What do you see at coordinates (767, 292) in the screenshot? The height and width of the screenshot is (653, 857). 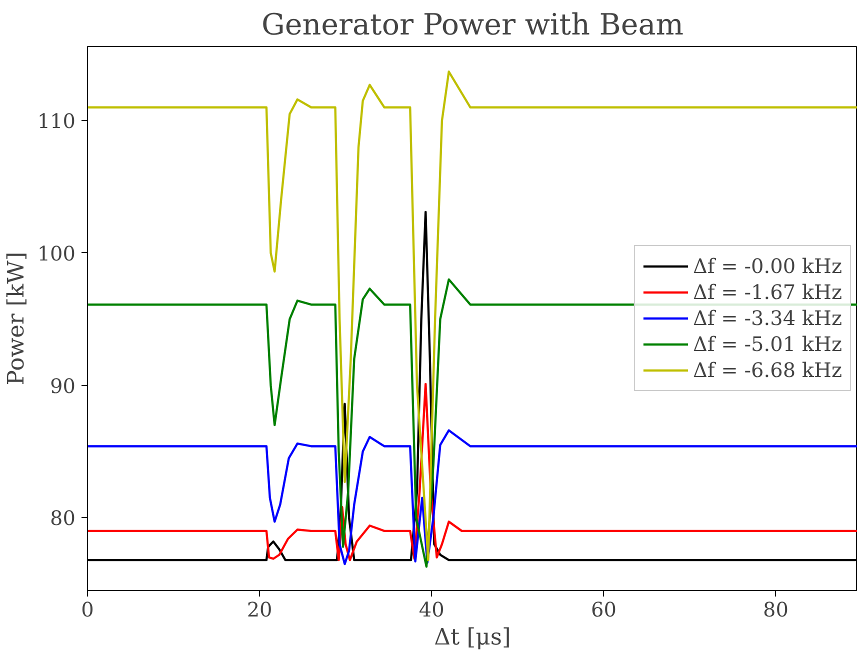 I see `legend-label: Δf = -1.67 kHz` at bounding box center [767, 292].